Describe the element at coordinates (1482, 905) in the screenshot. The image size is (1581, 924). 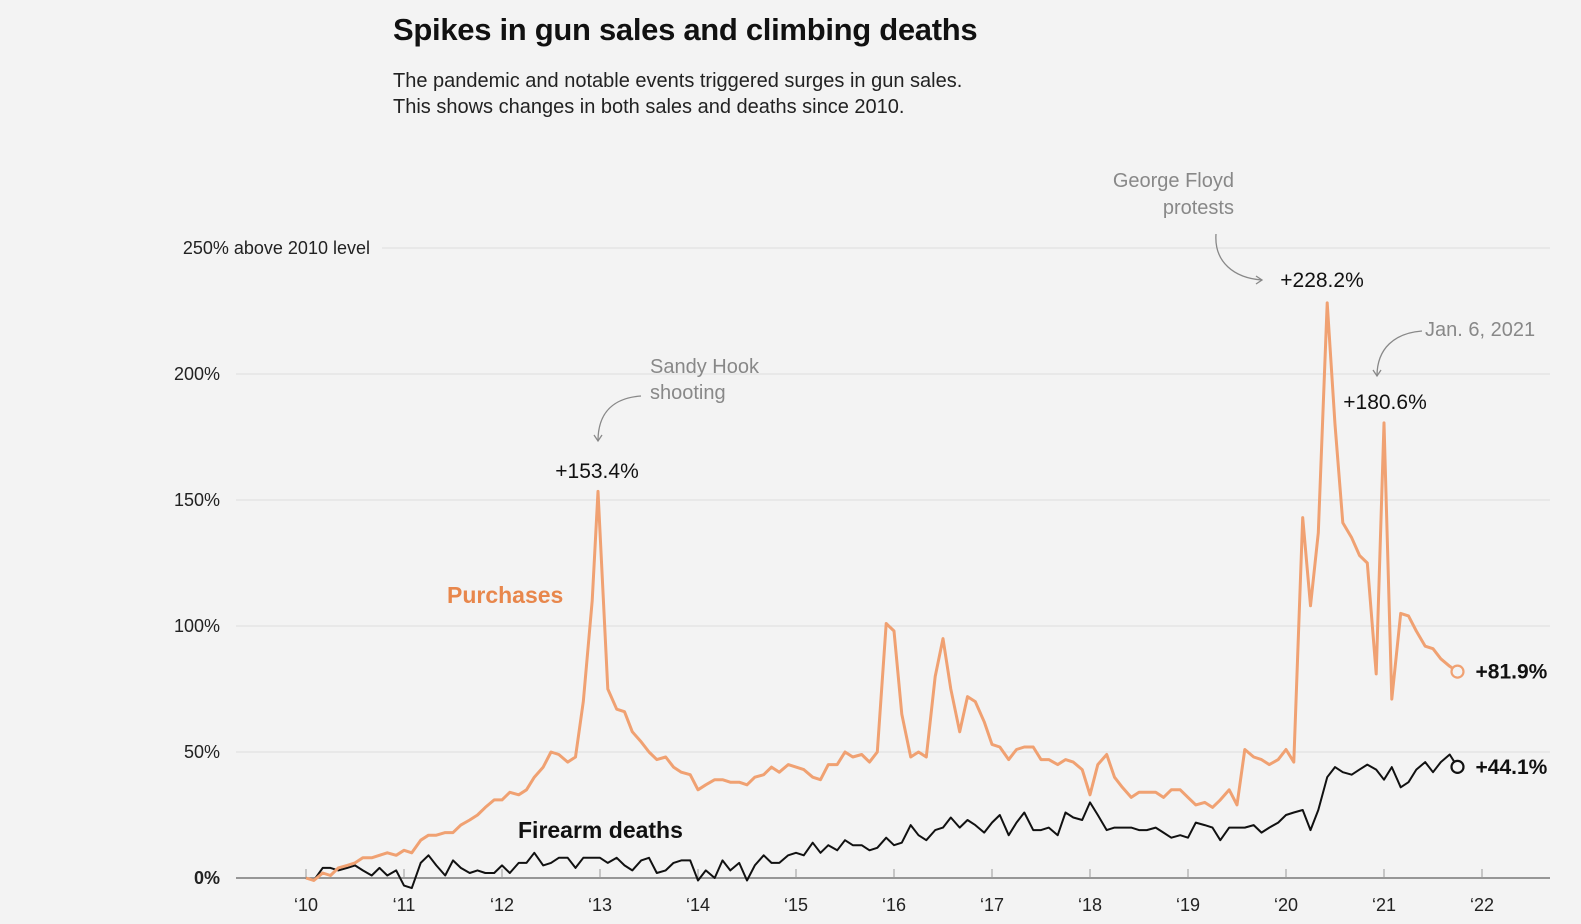
I see `x-tick-label-2022: ‘22` at that location.